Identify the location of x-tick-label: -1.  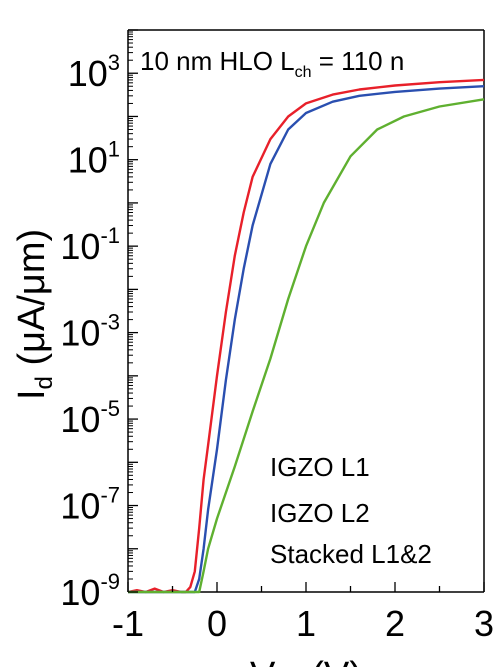
(128, 623).